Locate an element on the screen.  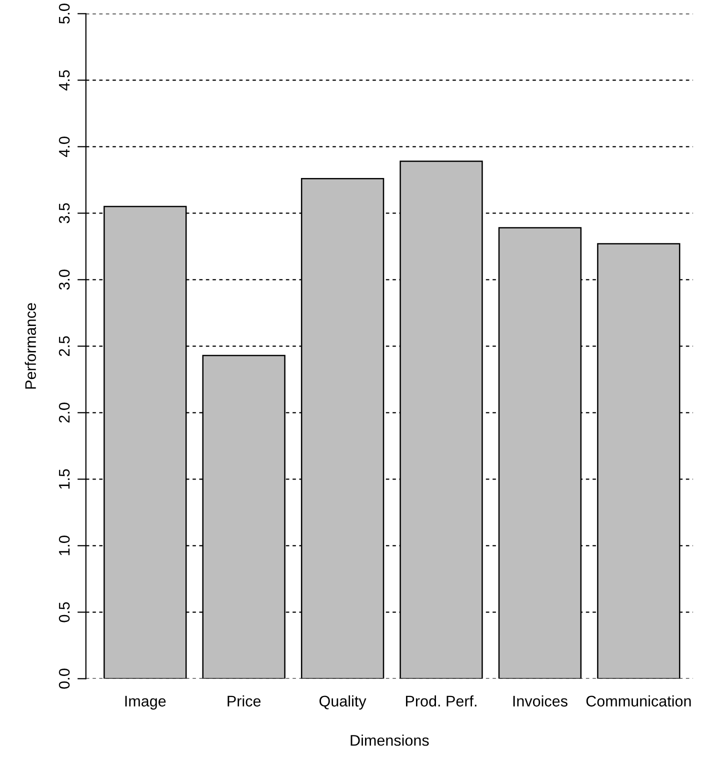
y-tick-label: 4.0 is located at coordinates (64, 146).